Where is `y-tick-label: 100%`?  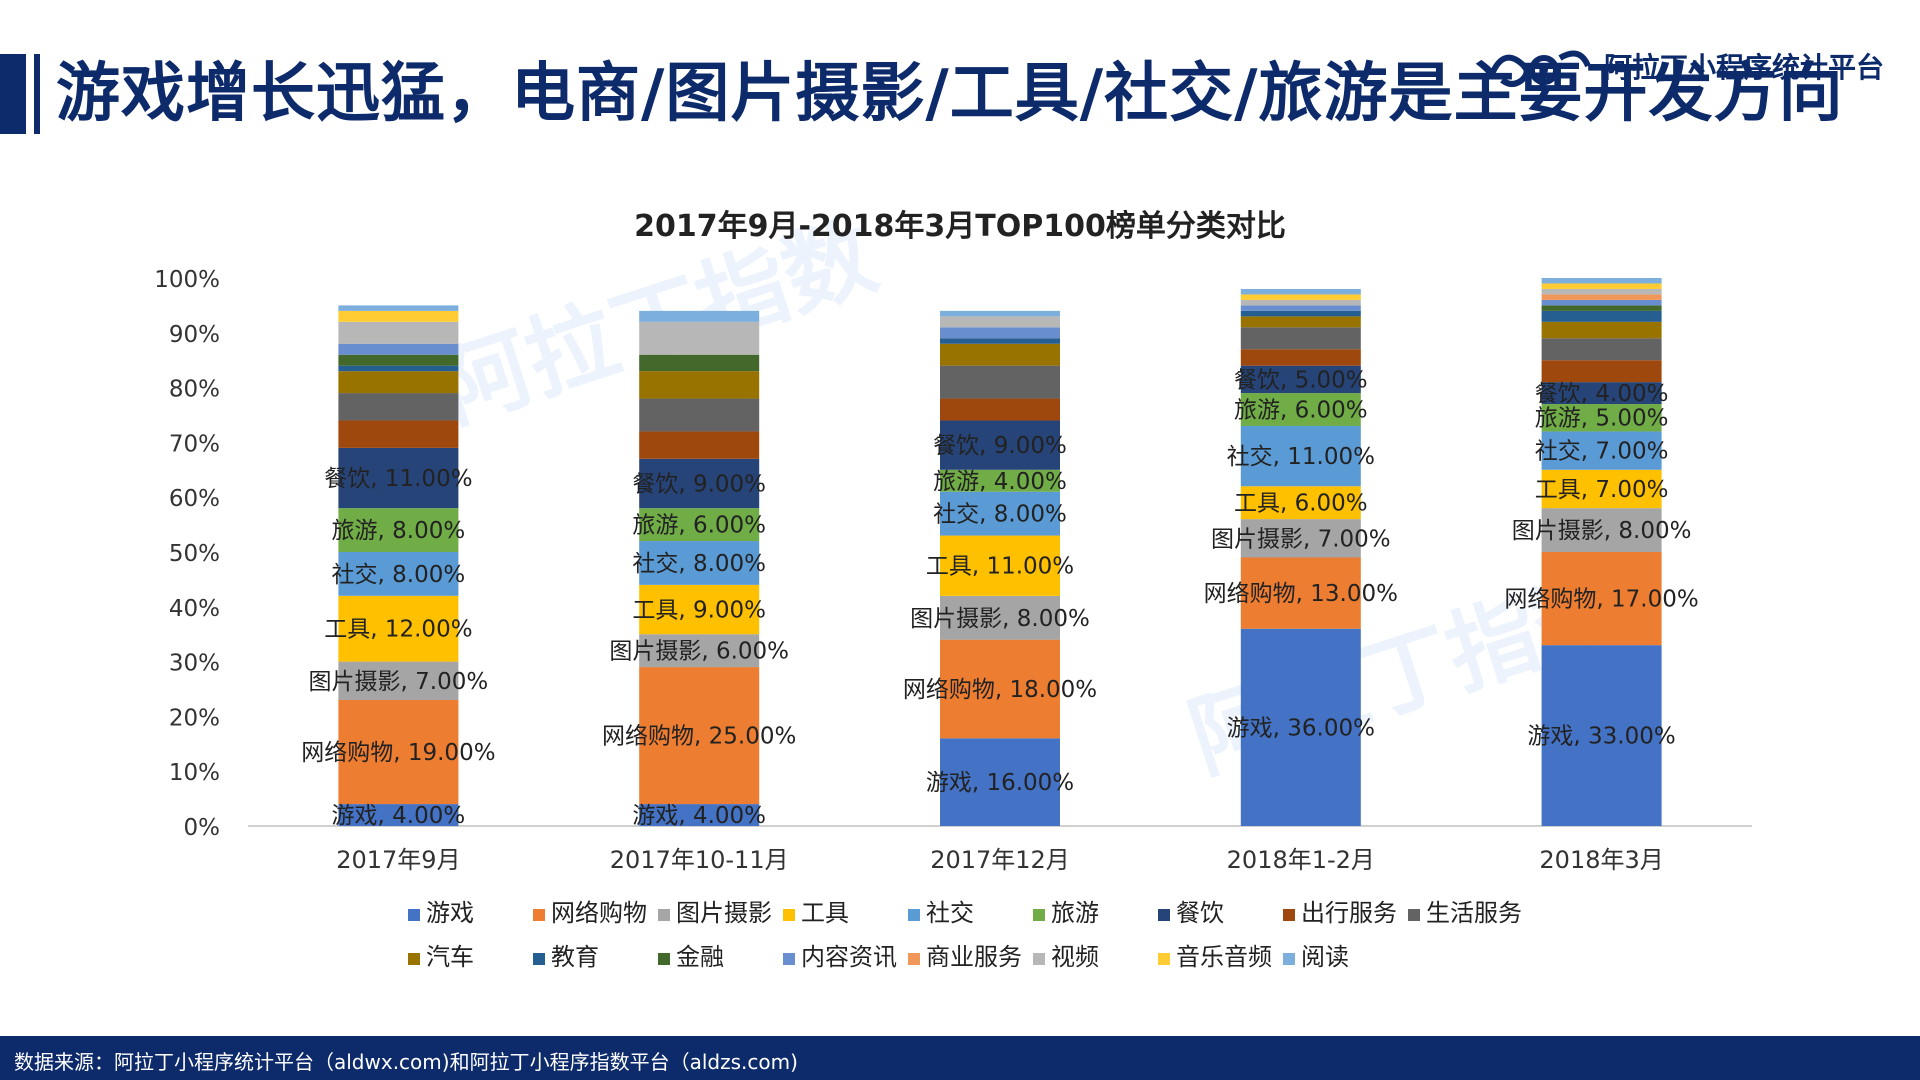 y-tick-label: 100% is located at coordinates (187, 280).